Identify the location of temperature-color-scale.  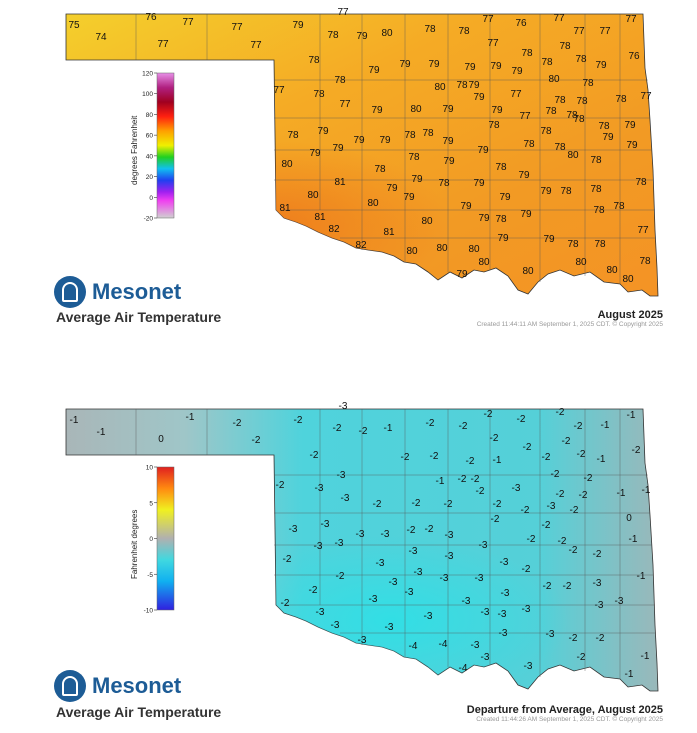
(165, 145).